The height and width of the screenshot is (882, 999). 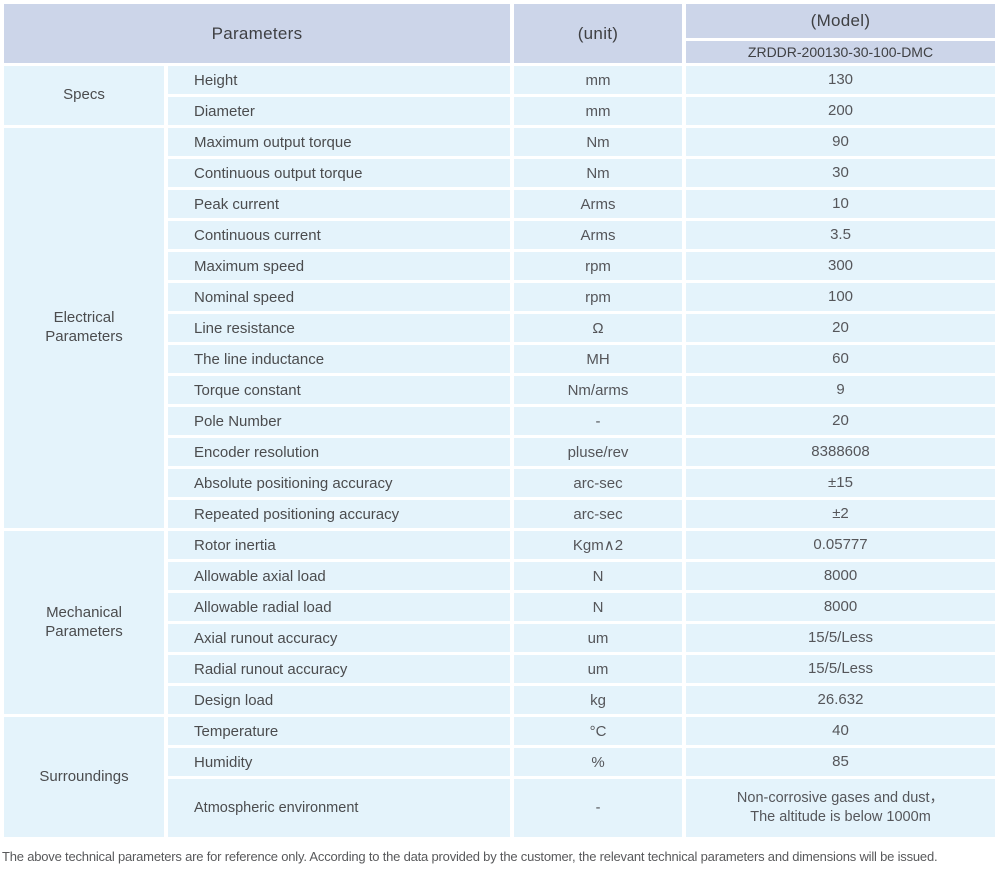 I want to click on value-cell: 130, so click(x=840, y=80).